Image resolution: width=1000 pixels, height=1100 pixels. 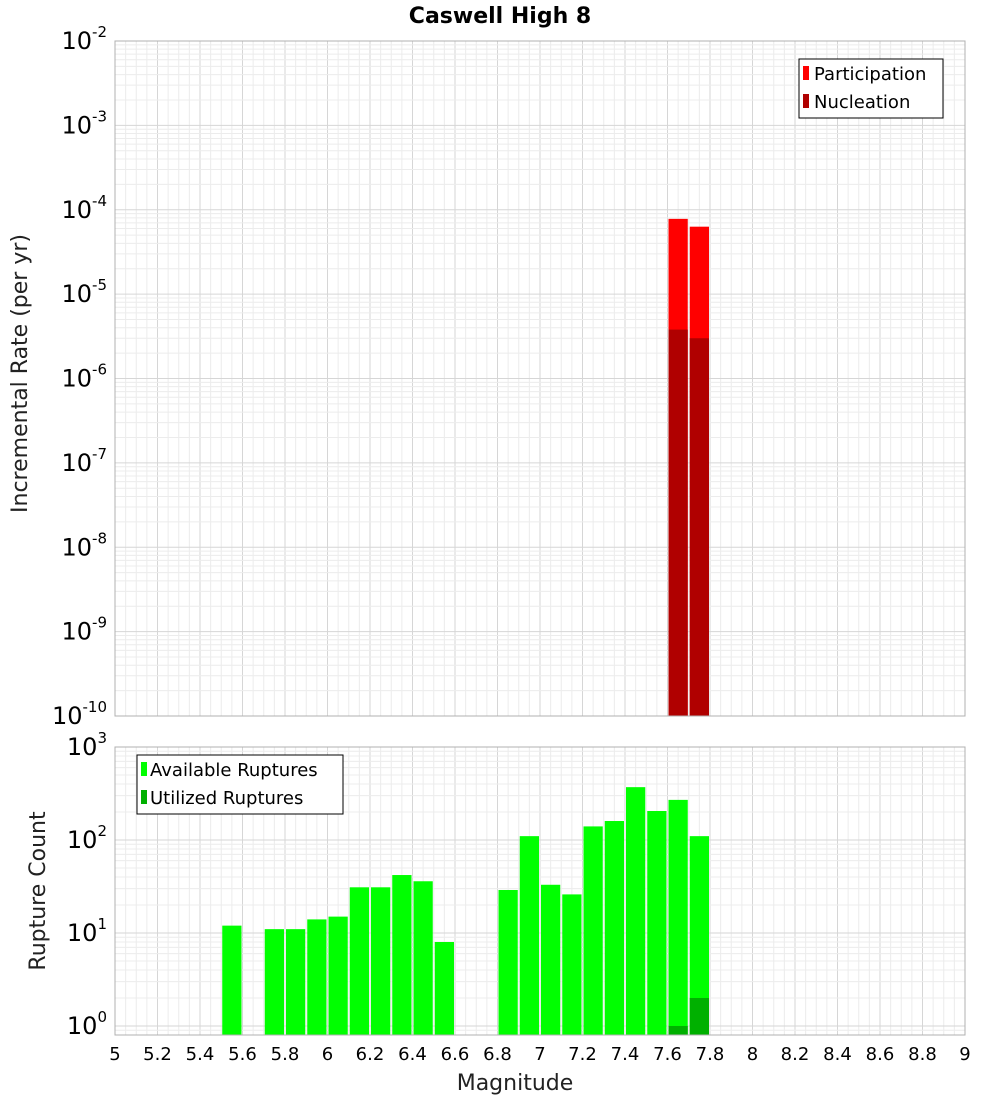 What do you see at coordinates (99, 201) in the screenshot?
I see `y-tick-exponent: -4` at bounding box center [99, 201].